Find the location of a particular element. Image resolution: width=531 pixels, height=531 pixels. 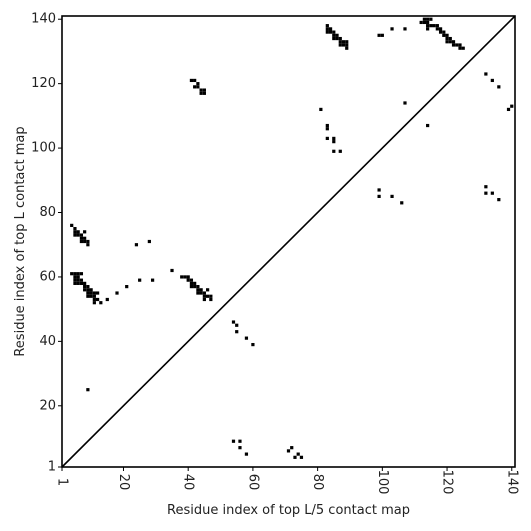

y-tick-label: 100 is located at coordinates (43, 148).